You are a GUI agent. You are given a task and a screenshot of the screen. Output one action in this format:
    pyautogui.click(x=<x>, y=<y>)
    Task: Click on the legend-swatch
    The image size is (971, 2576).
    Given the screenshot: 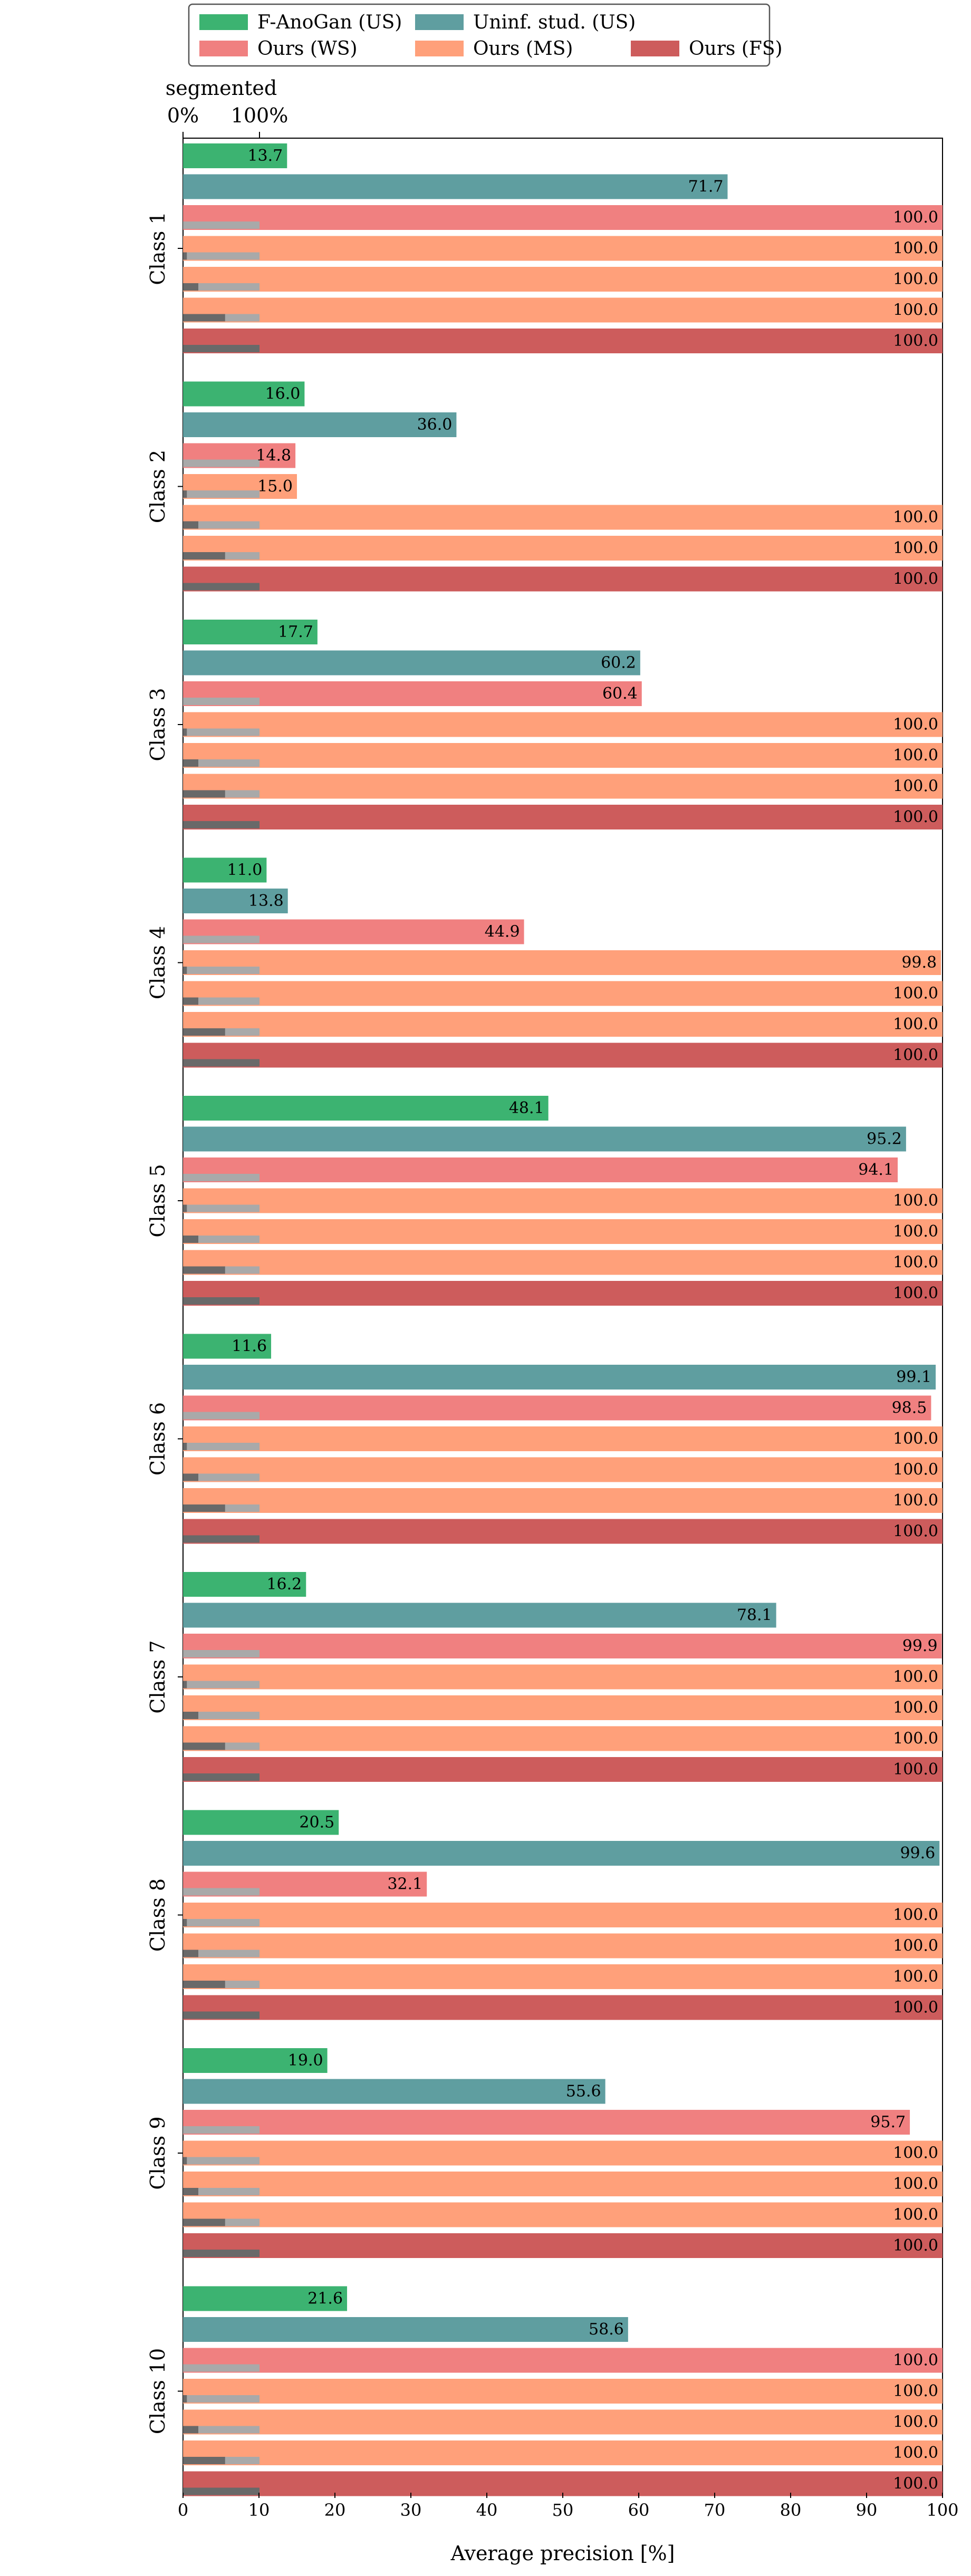 What is the action you would take?
    pyautogui.click(x=439, y=22)
    